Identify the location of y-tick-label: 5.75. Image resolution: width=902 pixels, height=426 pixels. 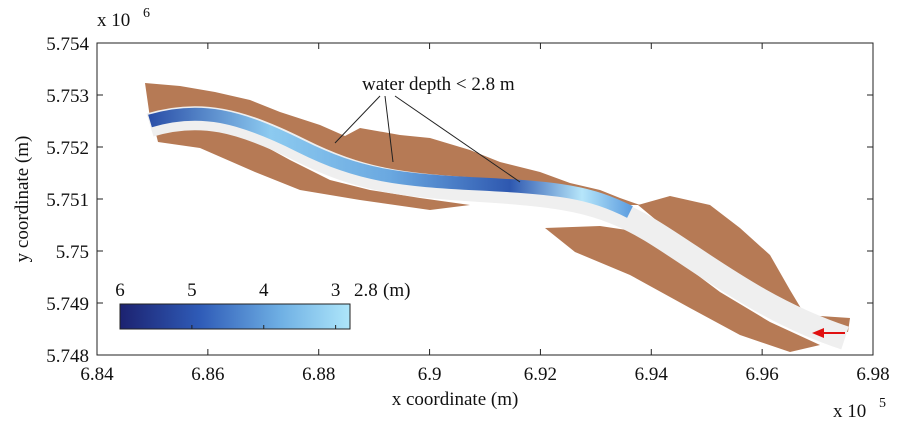
(72, 252).